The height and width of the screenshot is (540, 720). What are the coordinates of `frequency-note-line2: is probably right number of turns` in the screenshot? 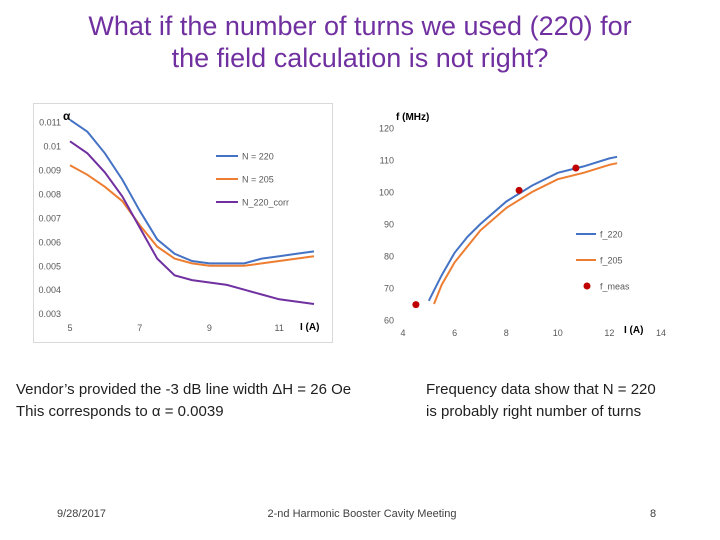 It's located at (534, 411).